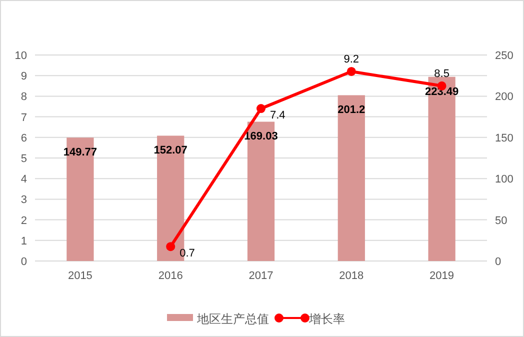 The image size is (524, 337). Describe the element at coordinates (23, 180) in the screenshot. I see `y-tick-label: 4` at that location.